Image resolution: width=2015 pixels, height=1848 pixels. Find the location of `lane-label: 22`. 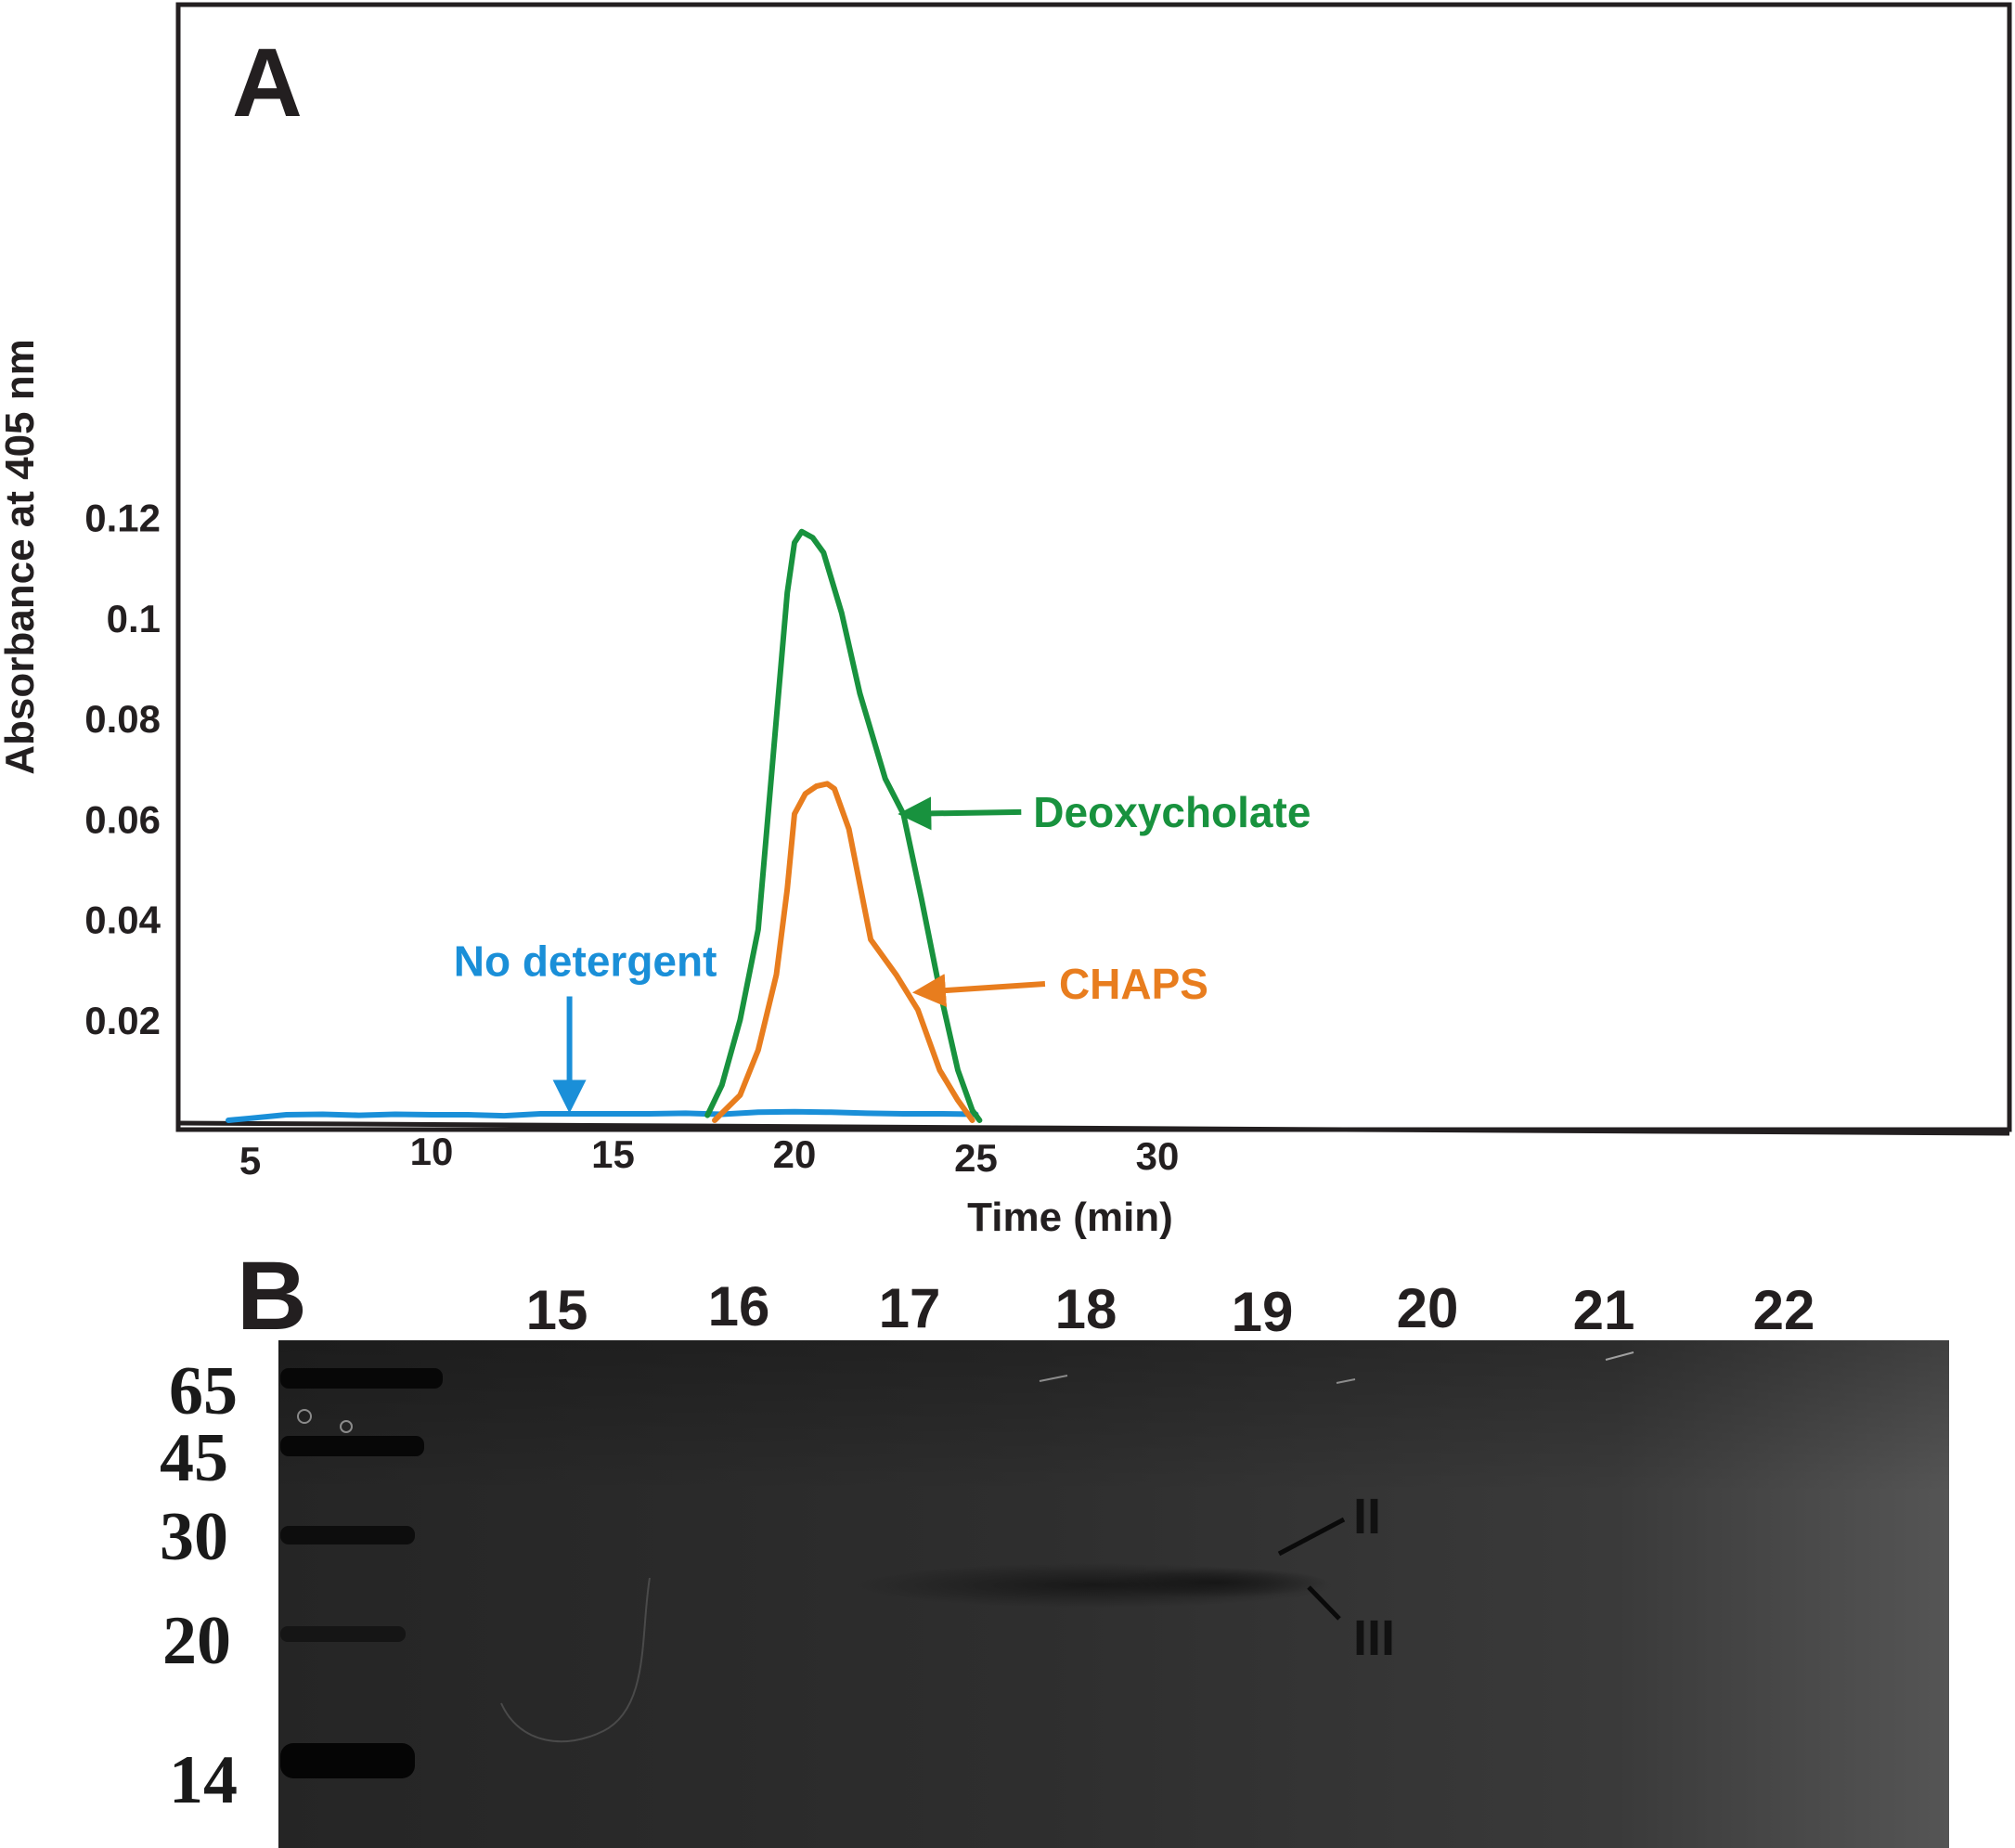

lane-label: 22 is located at coordinates (1784, 1310).